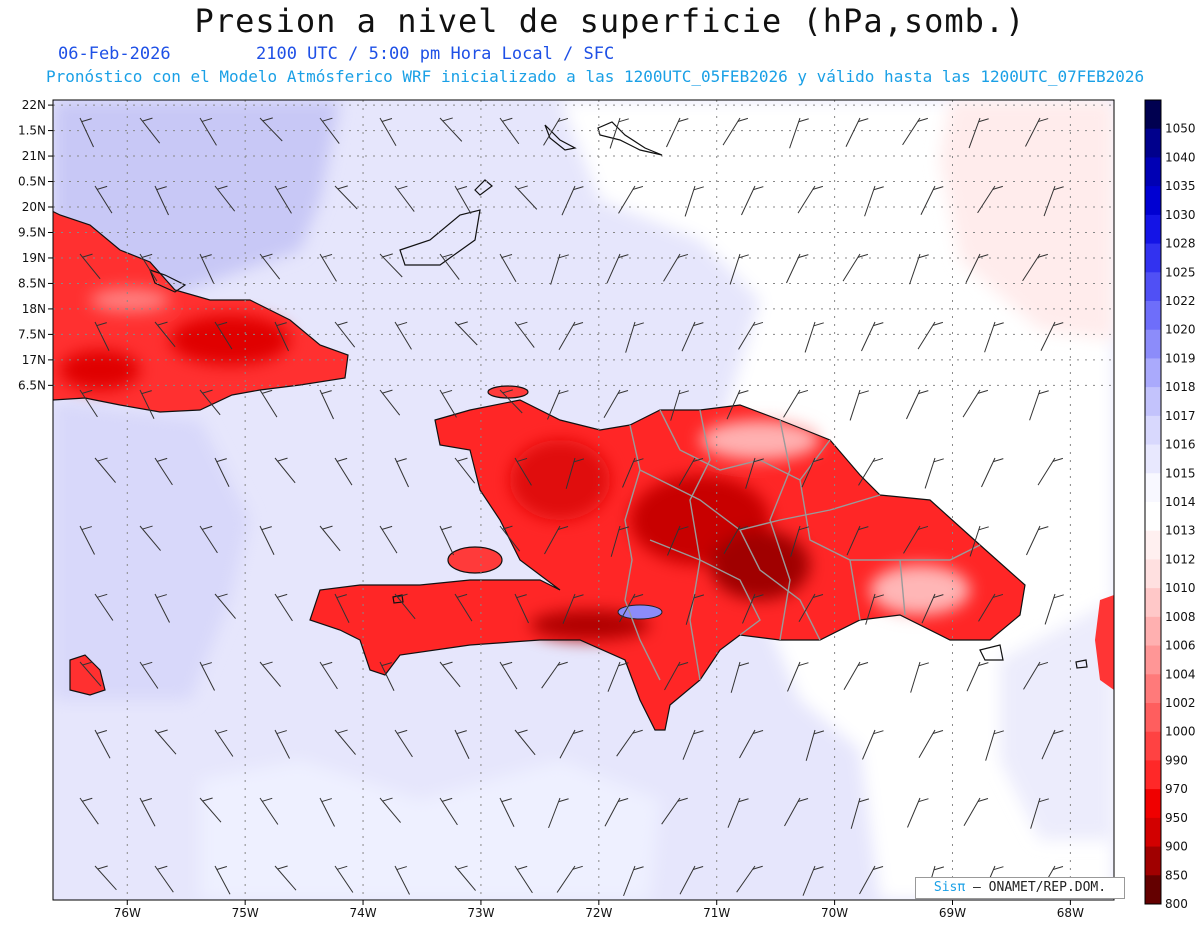 This screenshot has width=1200, height=927. What do you see at coordinates (598, 913) in the screenshot?
I see `lon-label: 72W` at bounding box center [598, 913].